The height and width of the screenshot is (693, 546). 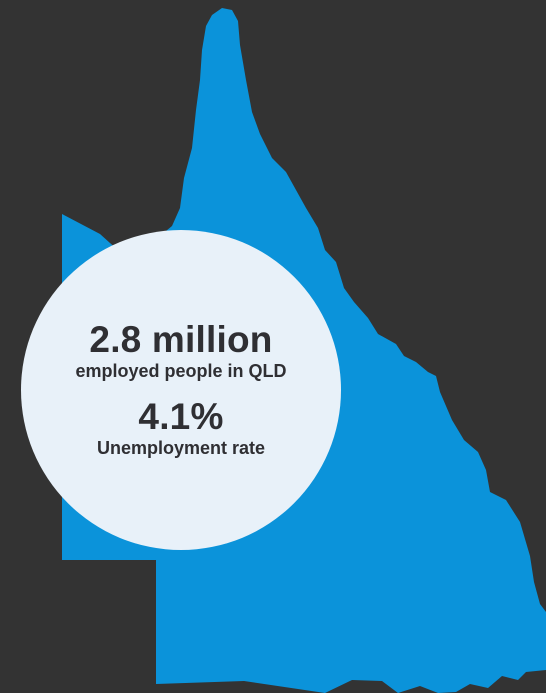 I want to click on unemployment-rate-value: 4.1%, so click(x=181, y=416).